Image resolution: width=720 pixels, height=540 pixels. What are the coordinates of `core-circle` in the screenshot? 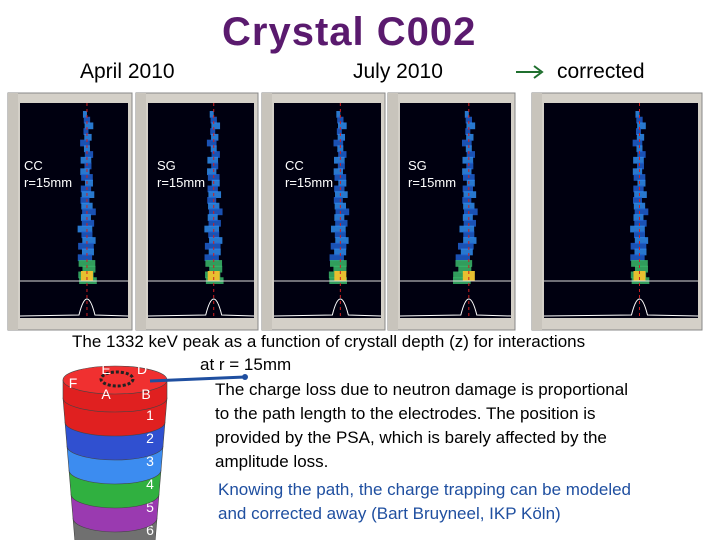 It's located at (117, 379).